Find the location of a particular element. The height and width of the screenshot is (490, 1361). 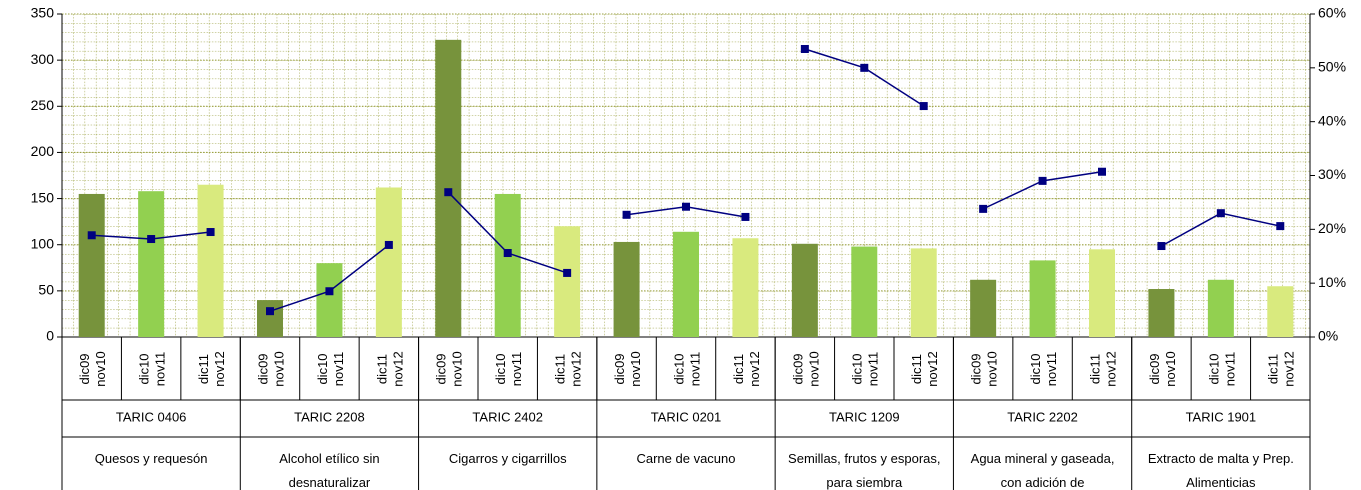

group-name: Quesos y requesón is located at coordinates (151, 458).